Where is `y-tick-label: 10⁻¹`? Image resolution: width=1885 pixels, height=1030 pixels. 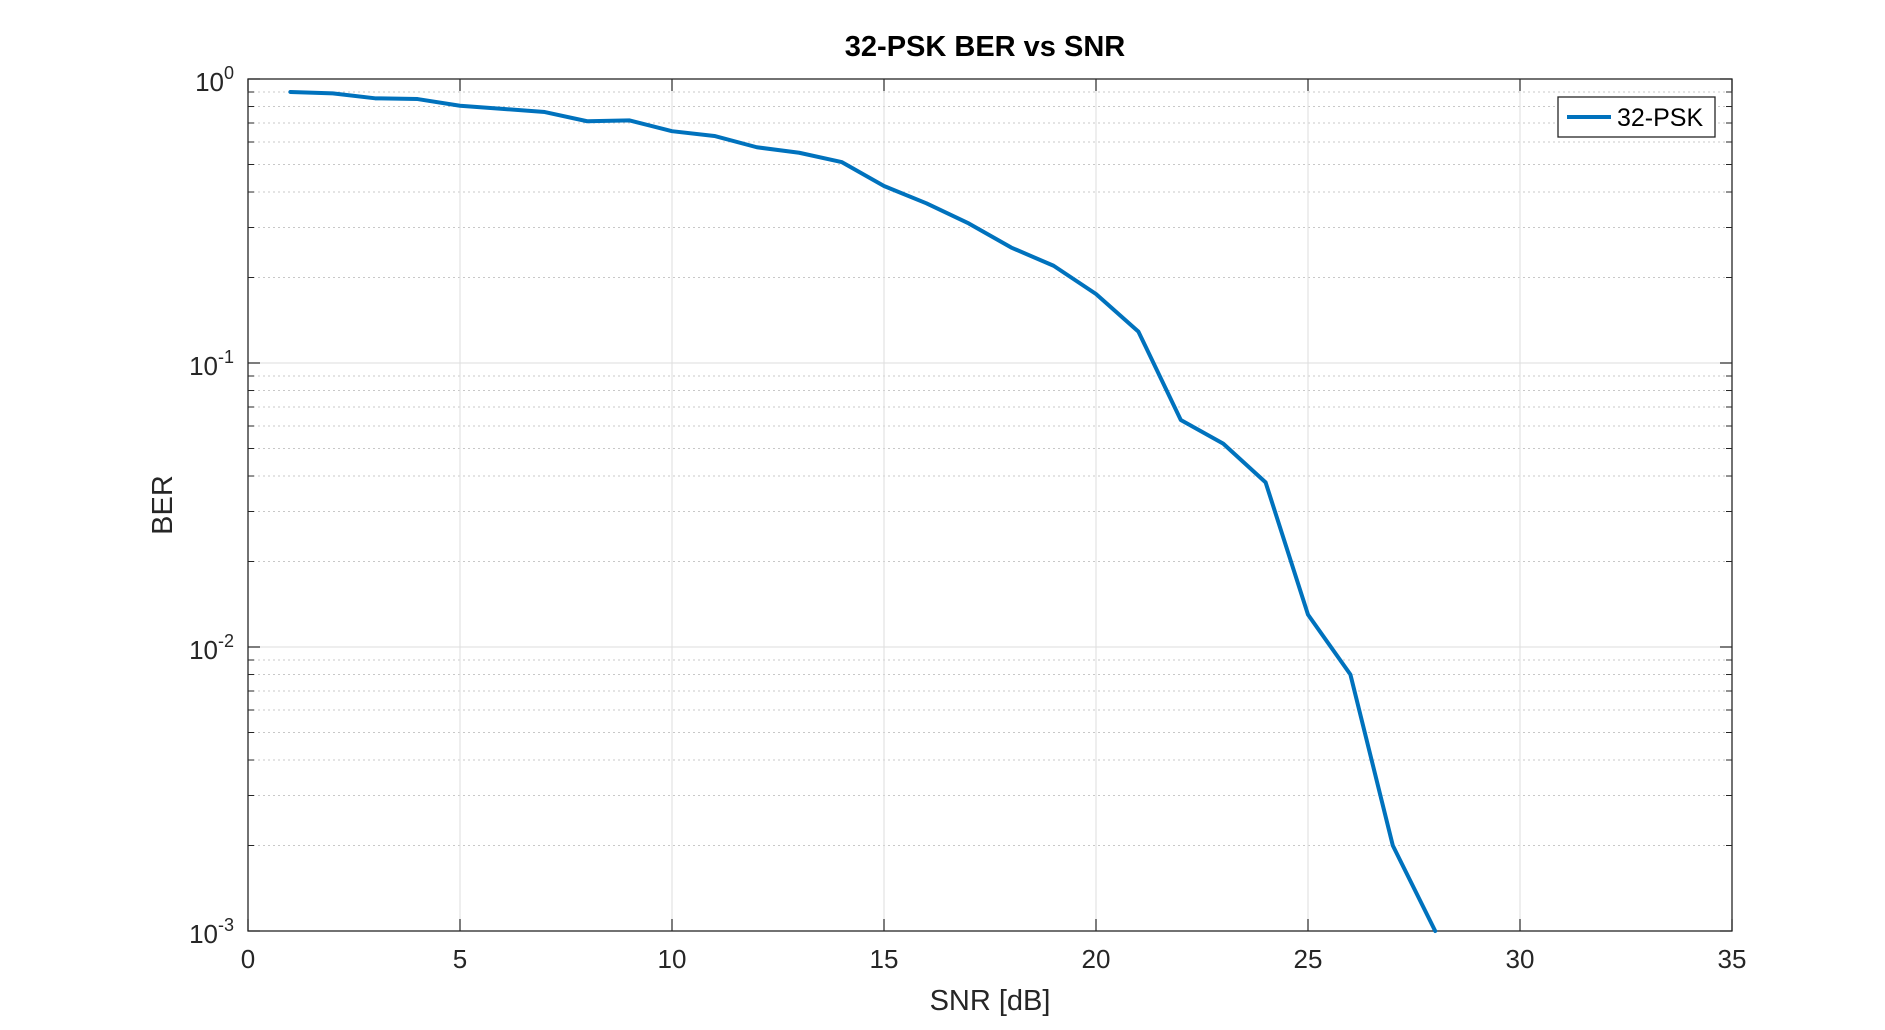
y-tick-label: 10⁻¹ is located at coordinates (211, 364).